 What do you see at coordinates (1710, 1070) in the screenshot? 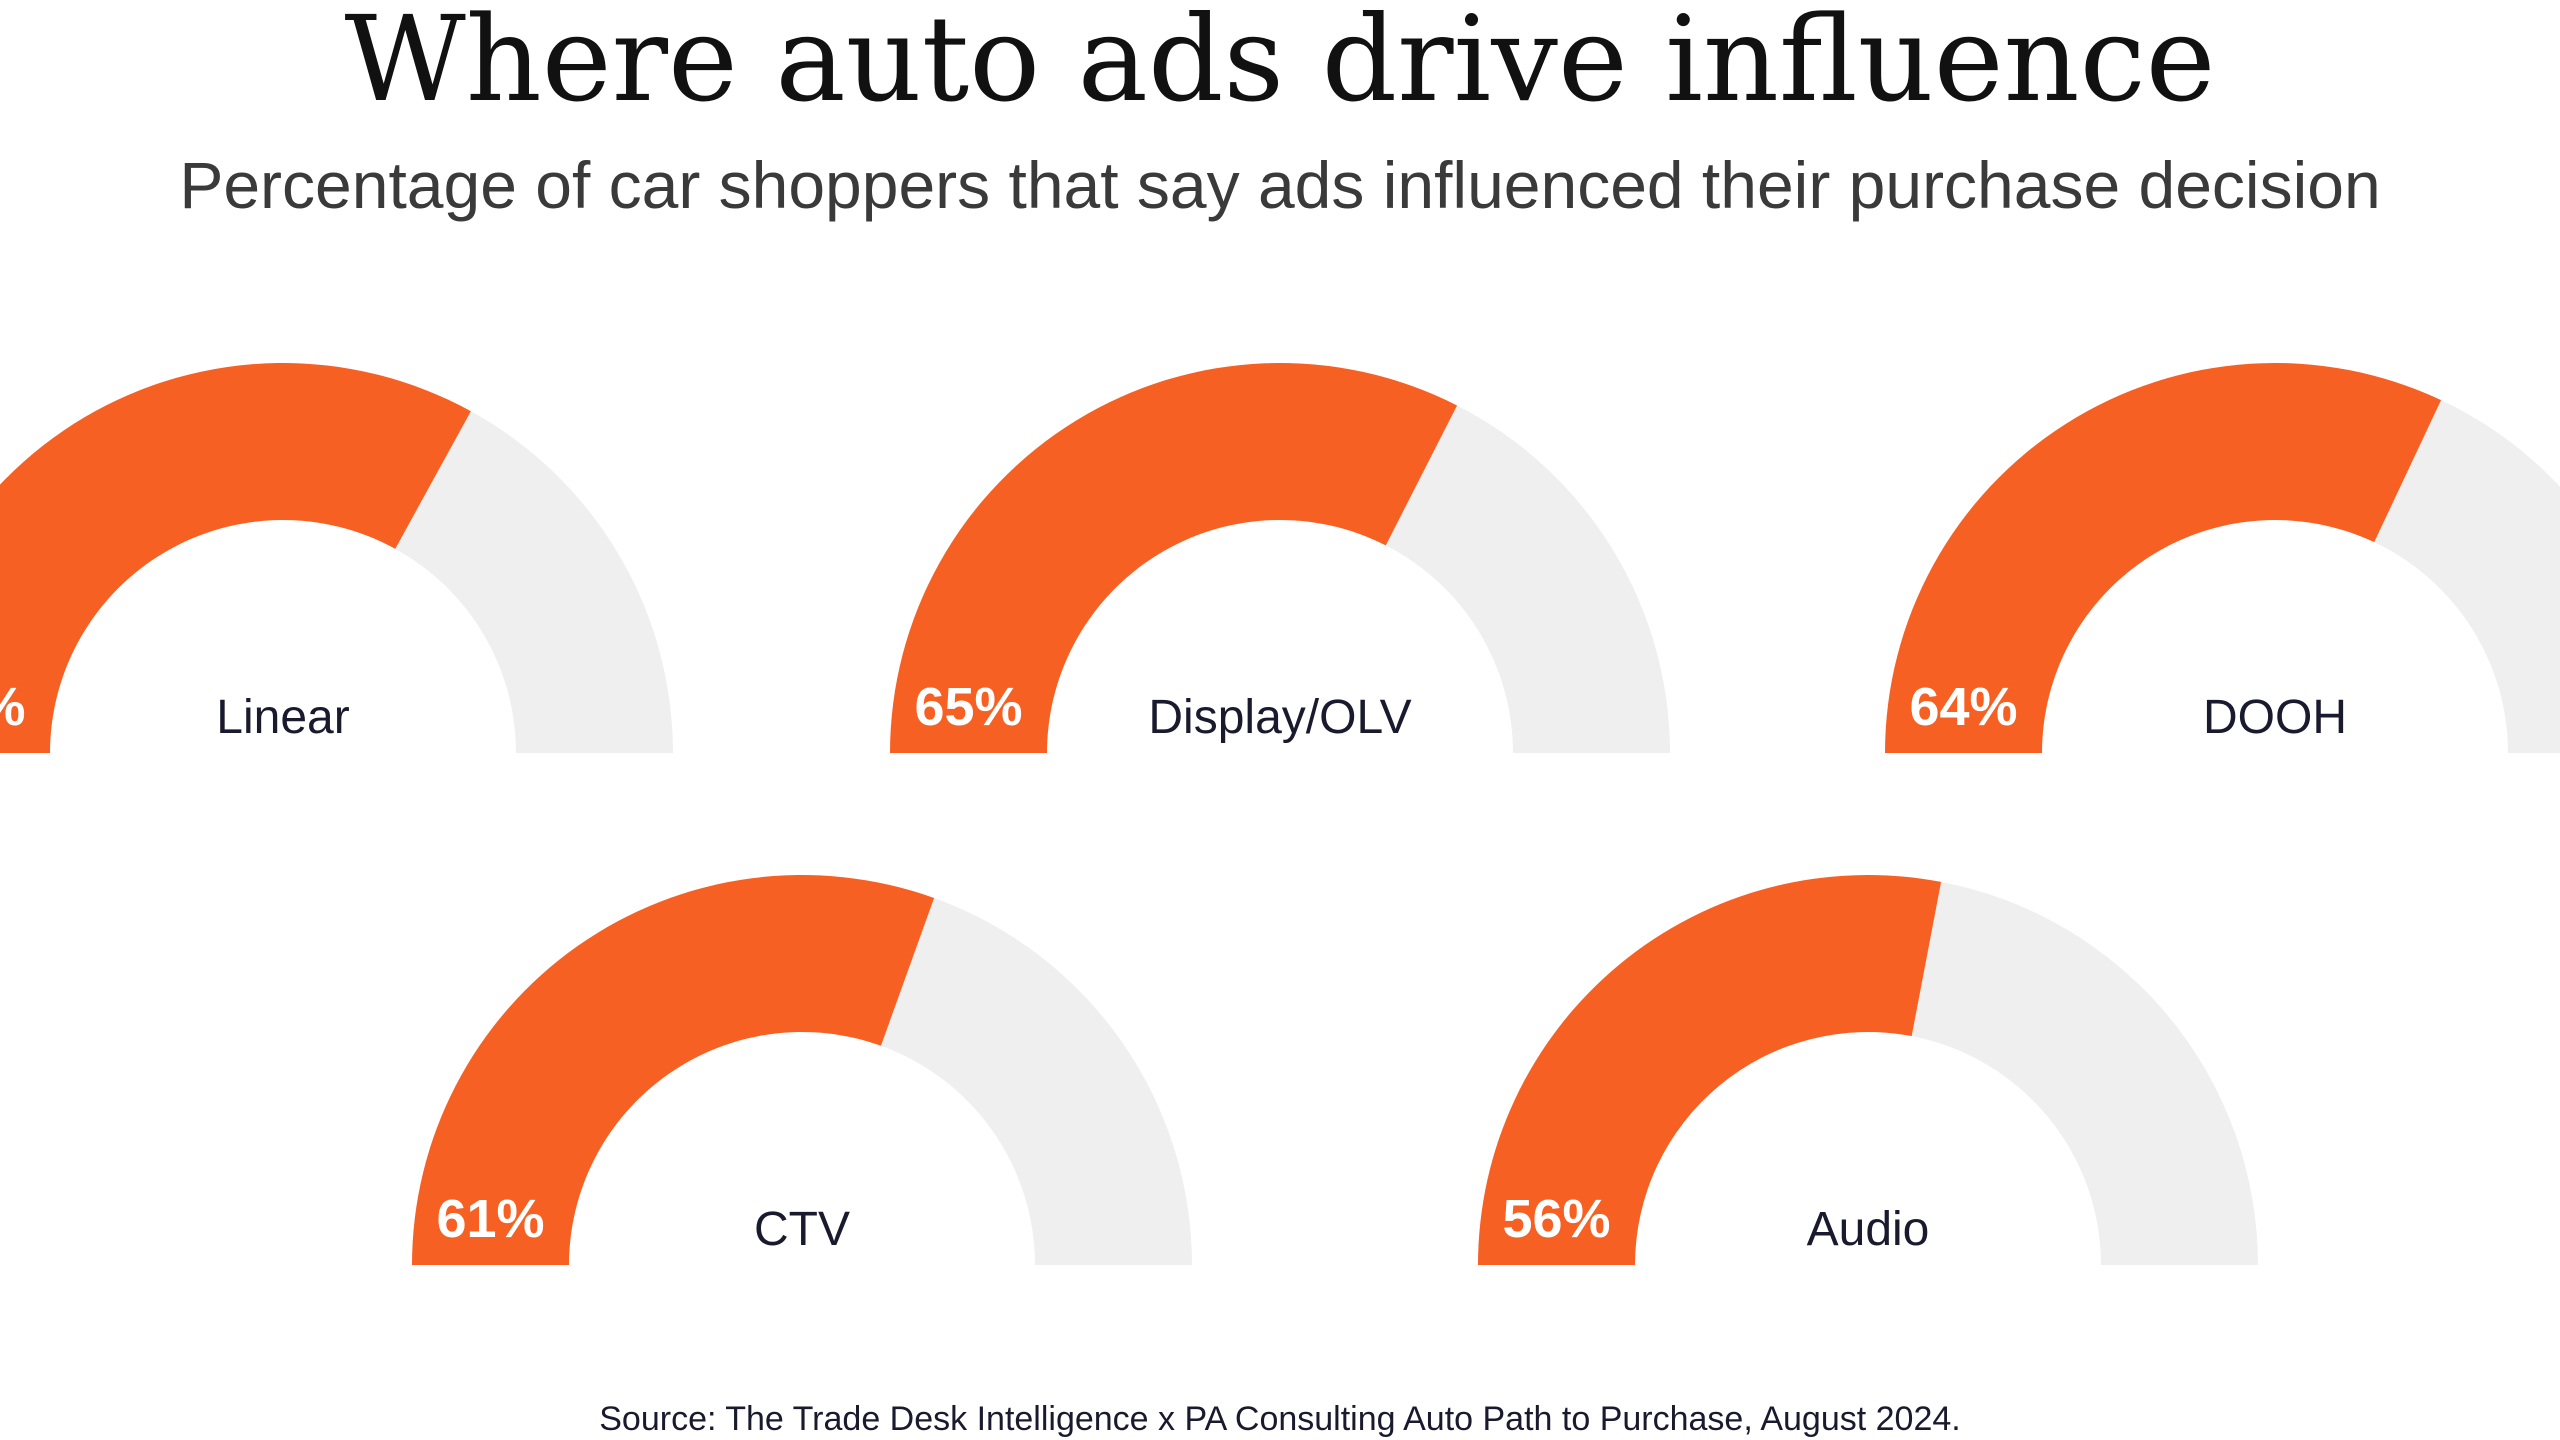
I see `gauge-fill-audio` at bounding box center [1710, 1070].